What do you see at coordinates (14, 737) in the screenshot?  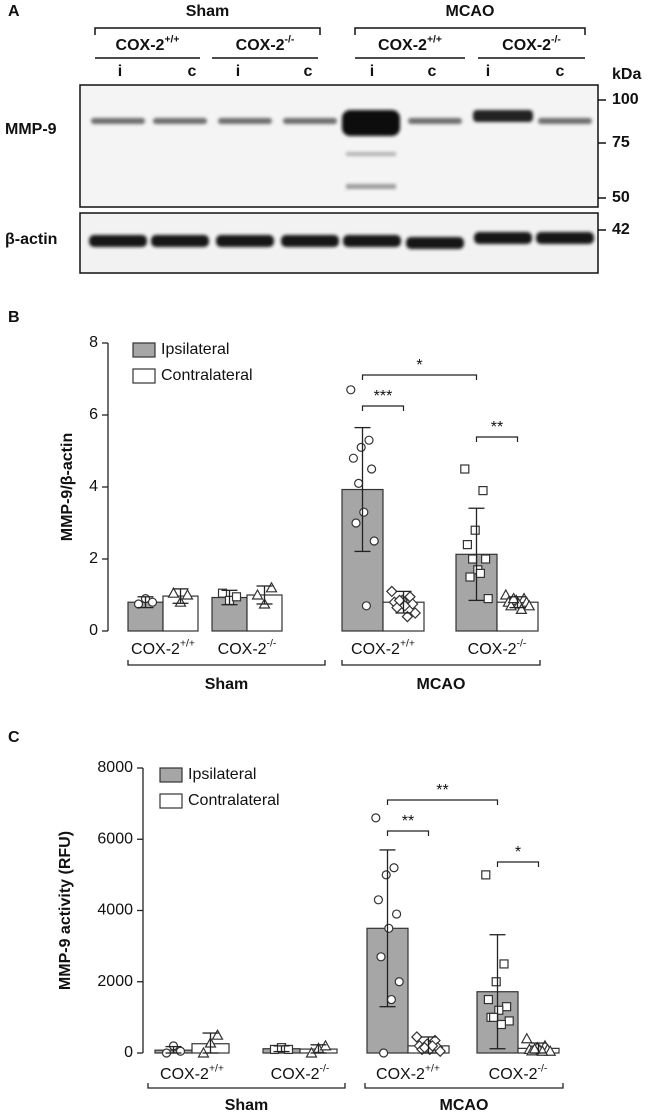 I see `panel-label: C` at bounding box center [14, 737].